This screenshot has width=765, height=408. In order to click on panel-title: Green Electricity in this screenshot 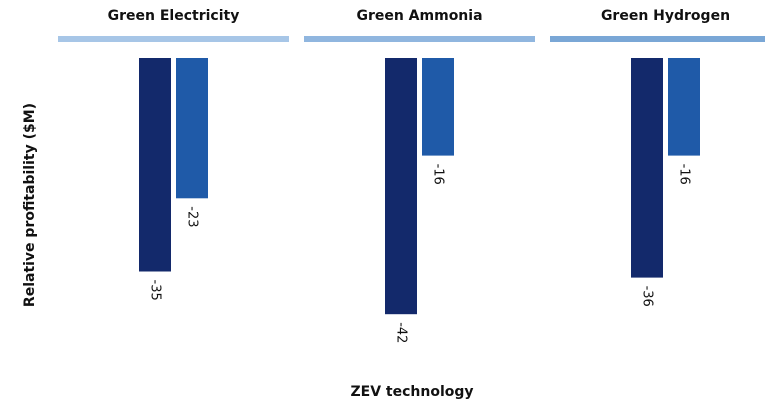, I will do `click(174, 16)`.